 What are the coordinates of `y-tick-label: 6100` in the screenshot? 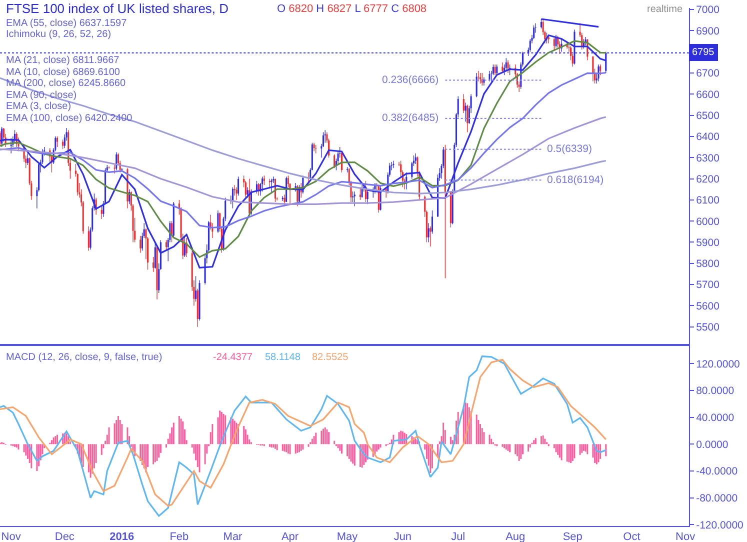 It's located at (708, 200).